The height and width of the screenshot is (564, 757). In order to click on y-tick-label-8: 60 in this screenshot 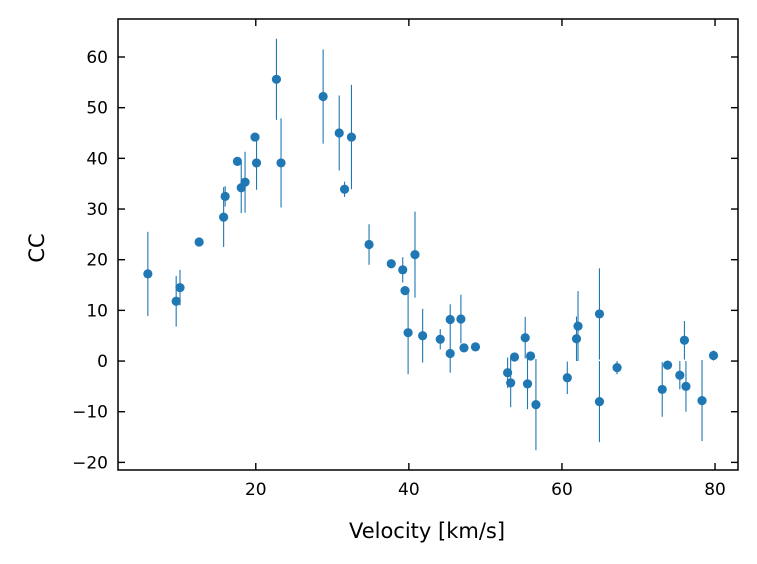, I will do `click(97, 58)`.